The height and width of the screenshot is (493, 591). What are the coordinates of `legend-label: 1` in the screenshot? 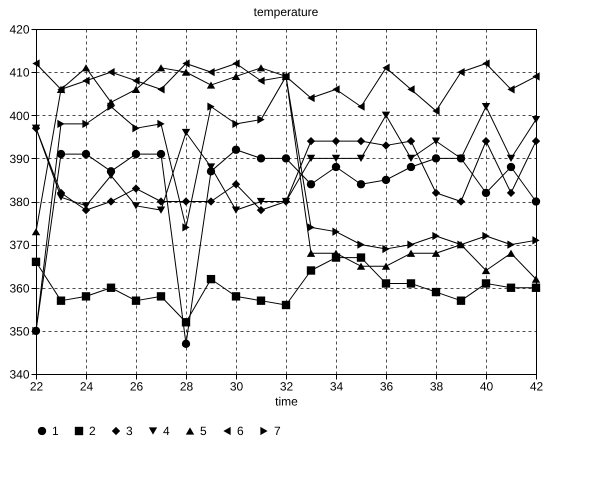 It's located at (55, 431).